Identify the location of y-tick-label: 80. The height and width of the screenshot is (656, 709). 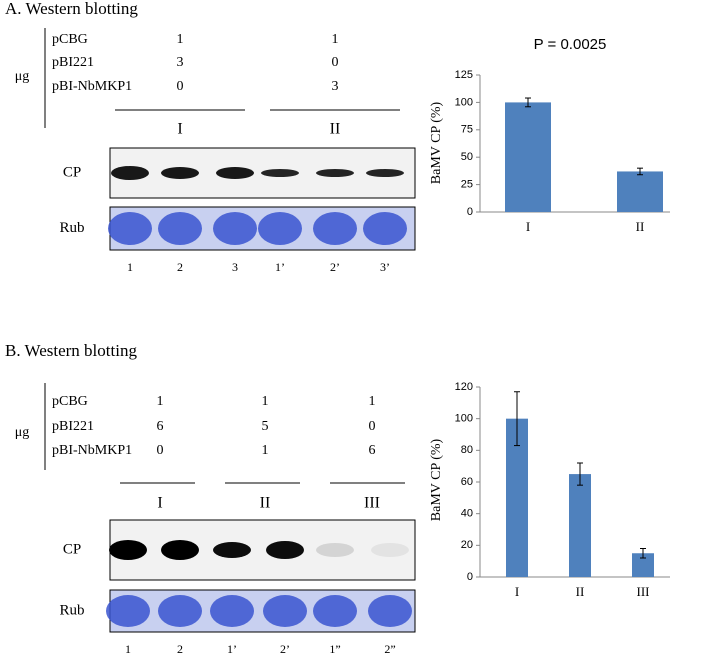
(467, 450).